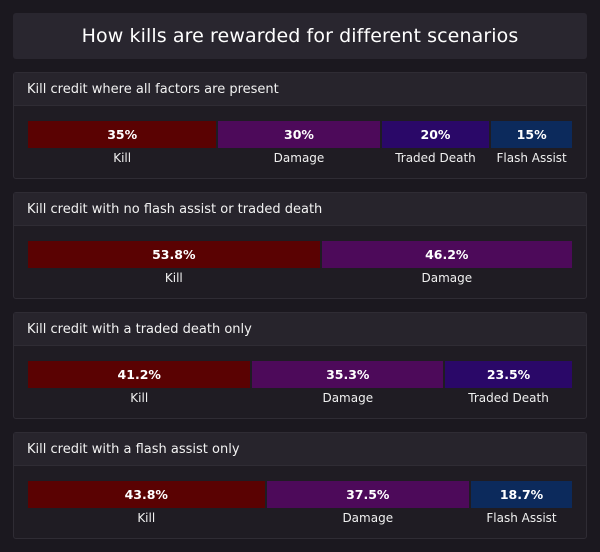 This screenshot has width=600, height=552. I want to click on bar-segment-kill: 41.2%, so click(139, 374).